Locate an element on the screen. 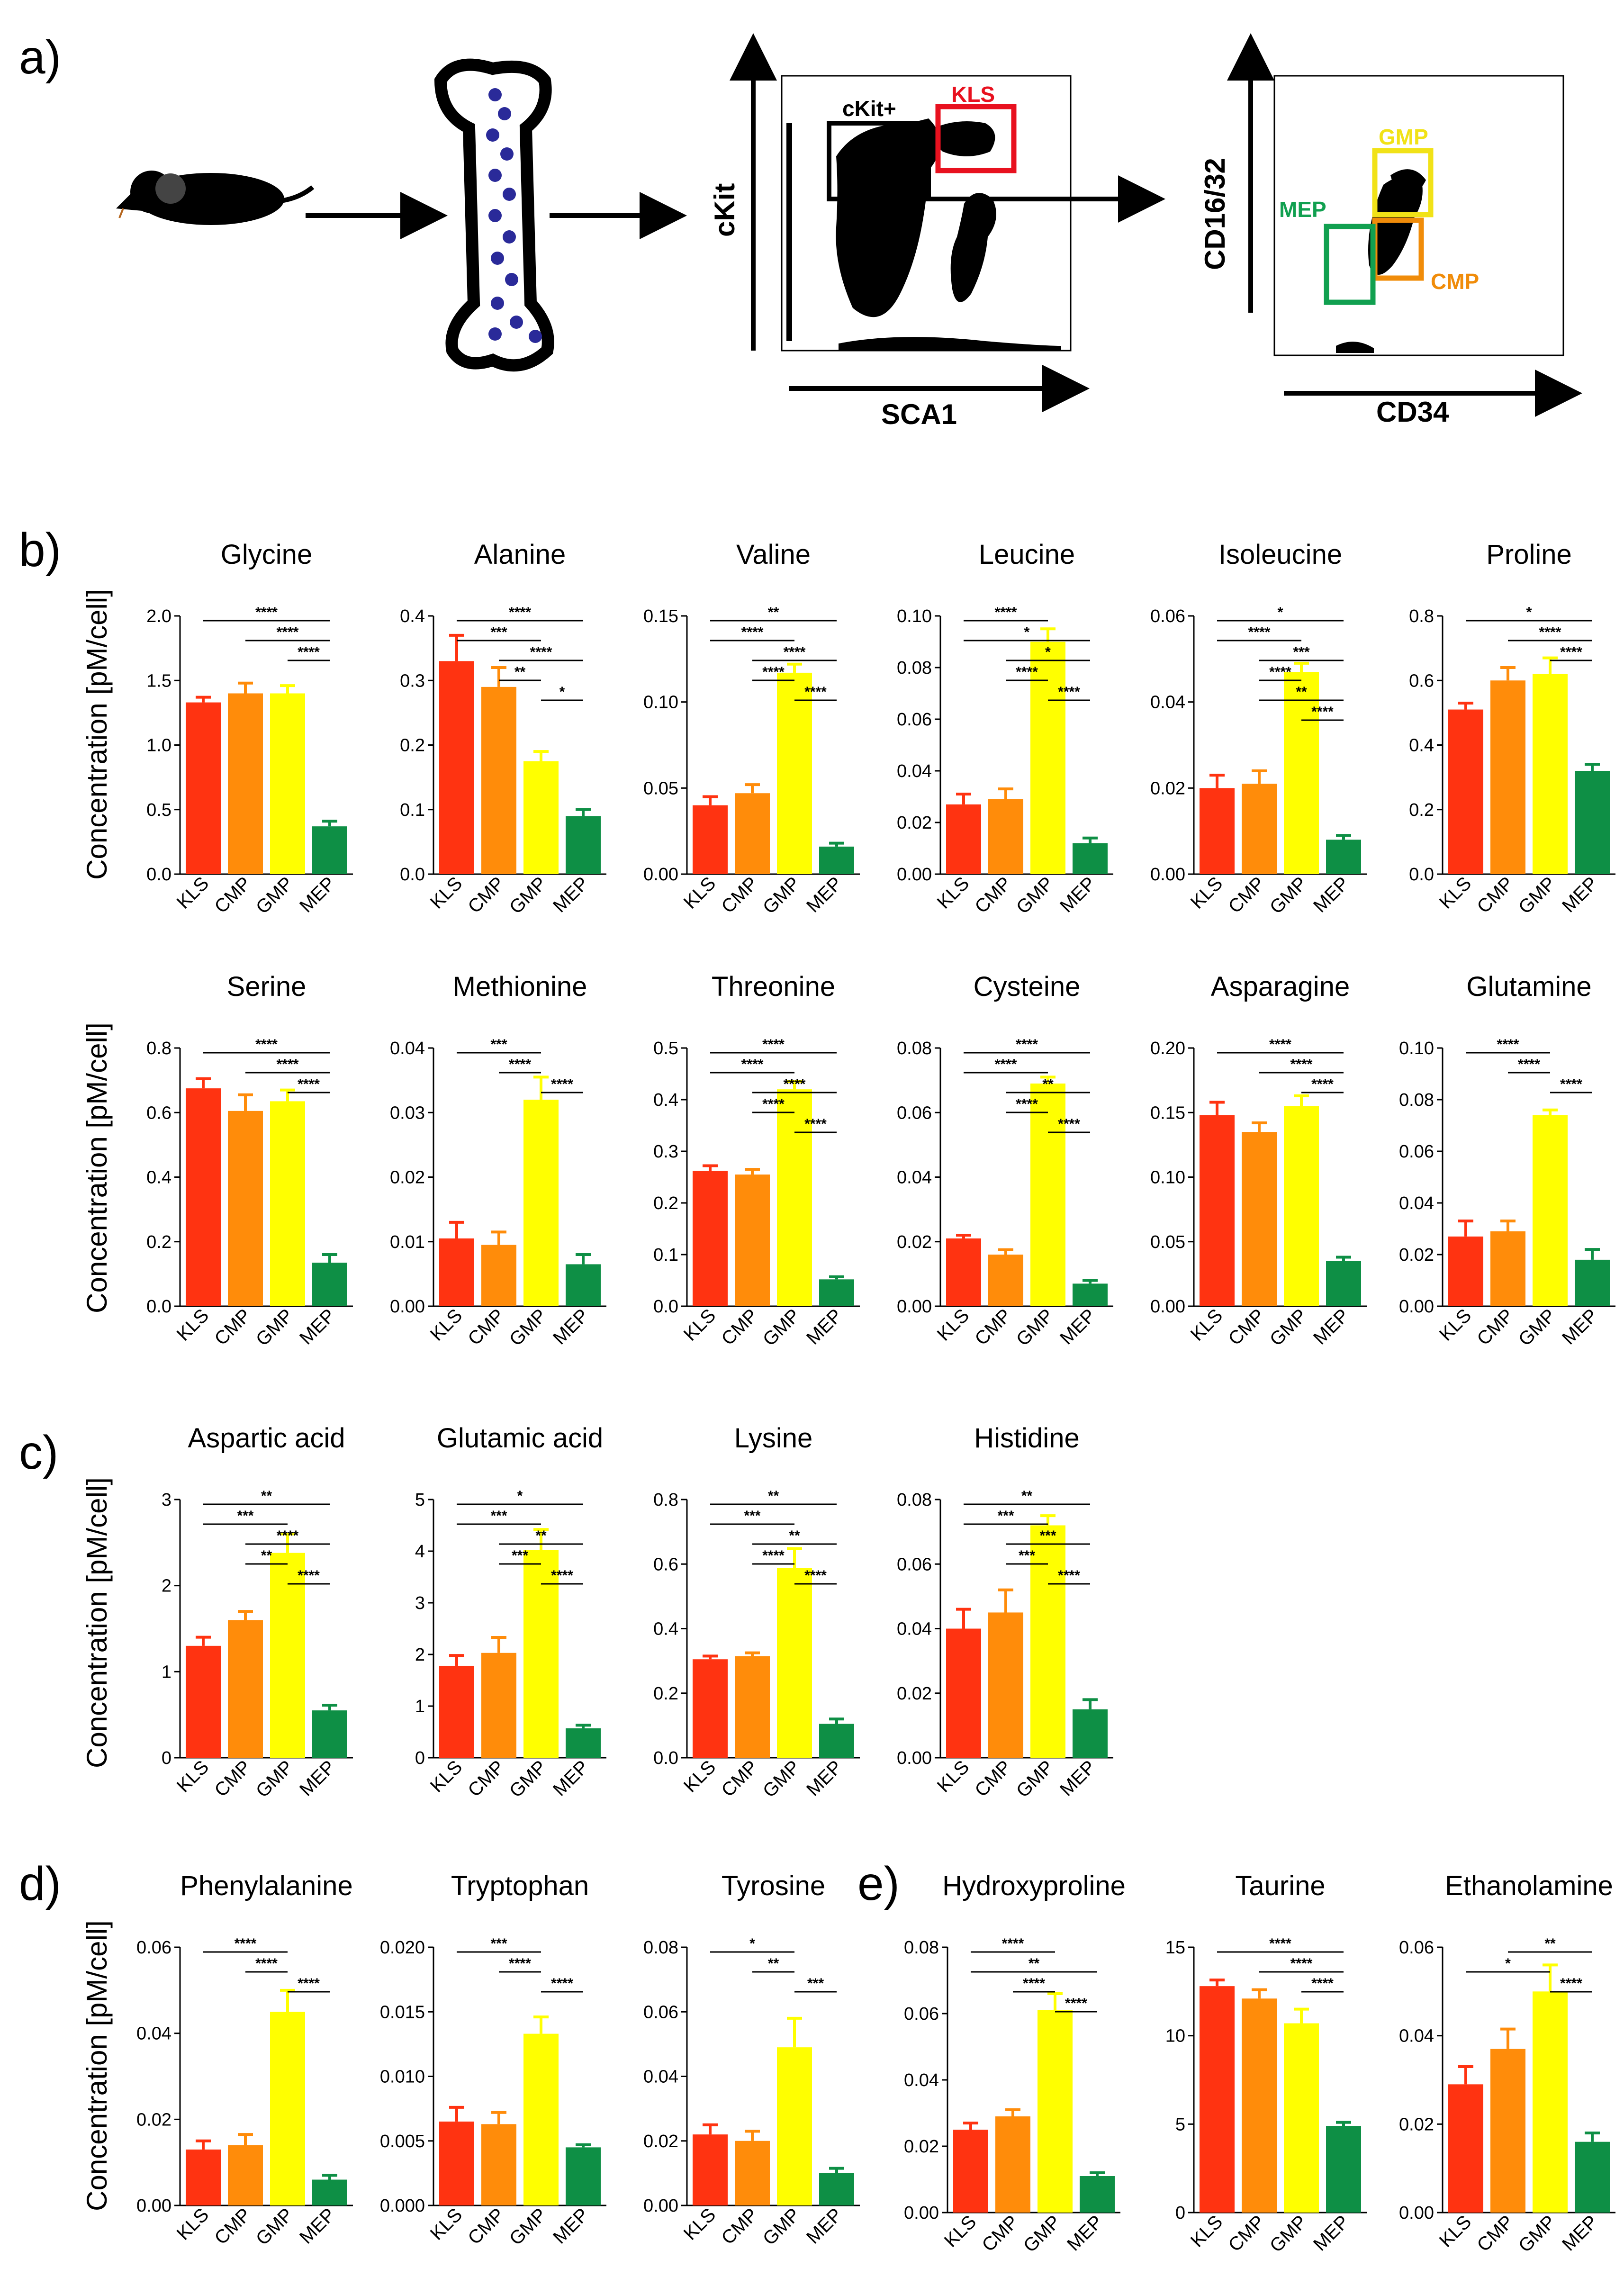  chart-title: Phenylalanine is located at coordinates (266, 1885).